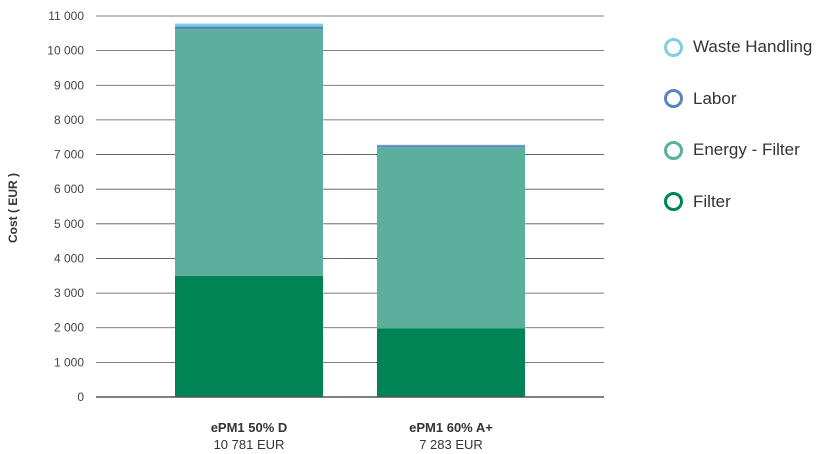 The width and height of the screenshot is (836, 454). Describe the element at coordinates (69, 328) in the screenshot. I see `y-tick-label: 2 000` at that location.